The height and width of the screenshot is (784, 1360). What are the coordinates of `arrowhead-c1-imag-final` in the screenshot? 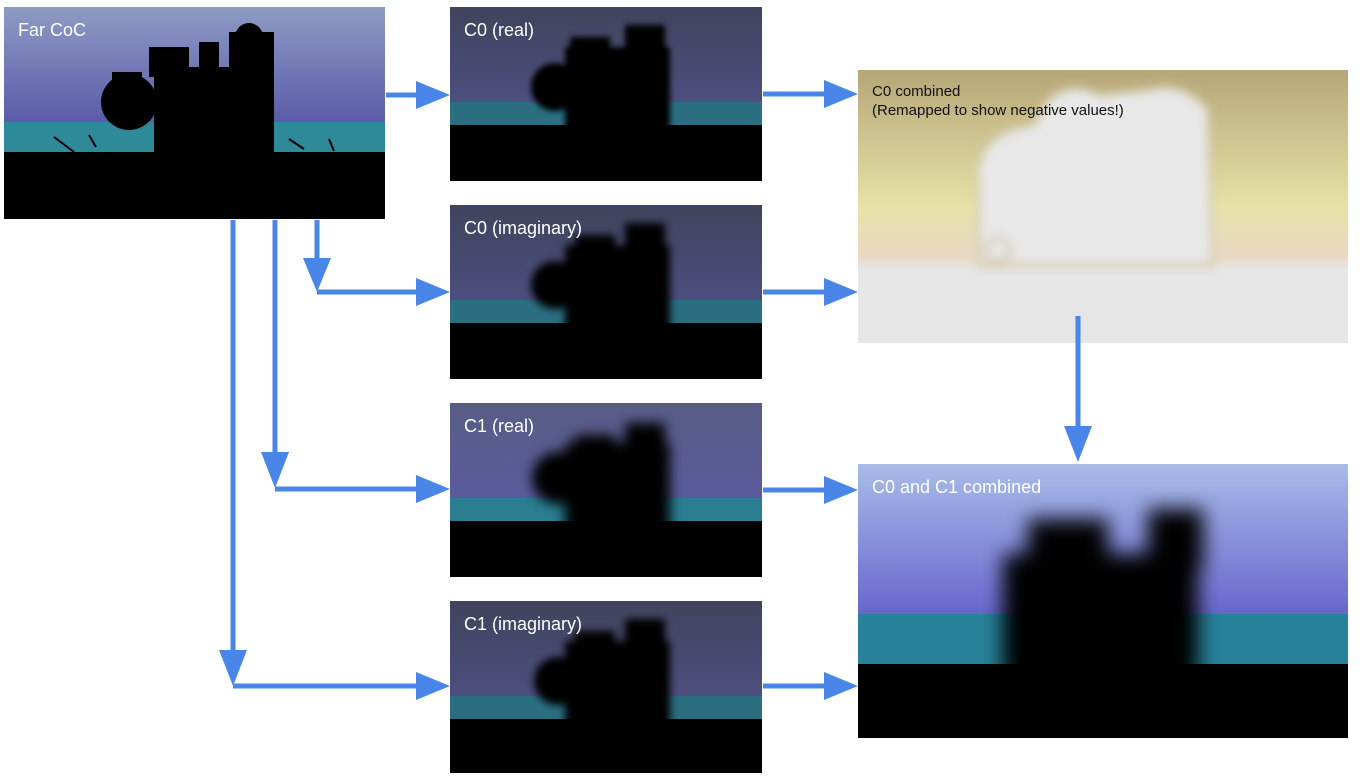 It's located at (841, 686).